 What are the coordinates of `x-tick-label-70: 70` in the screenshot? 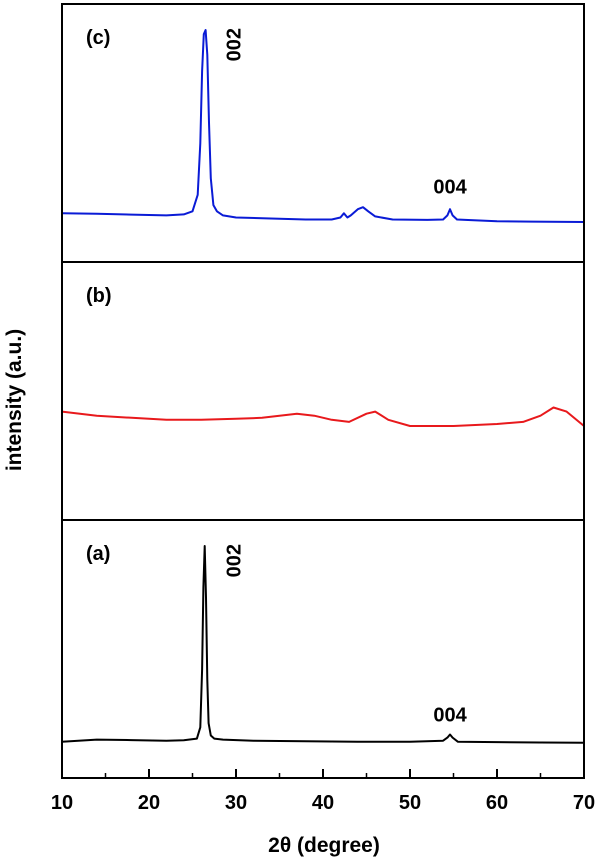 It's located at (584, 803).